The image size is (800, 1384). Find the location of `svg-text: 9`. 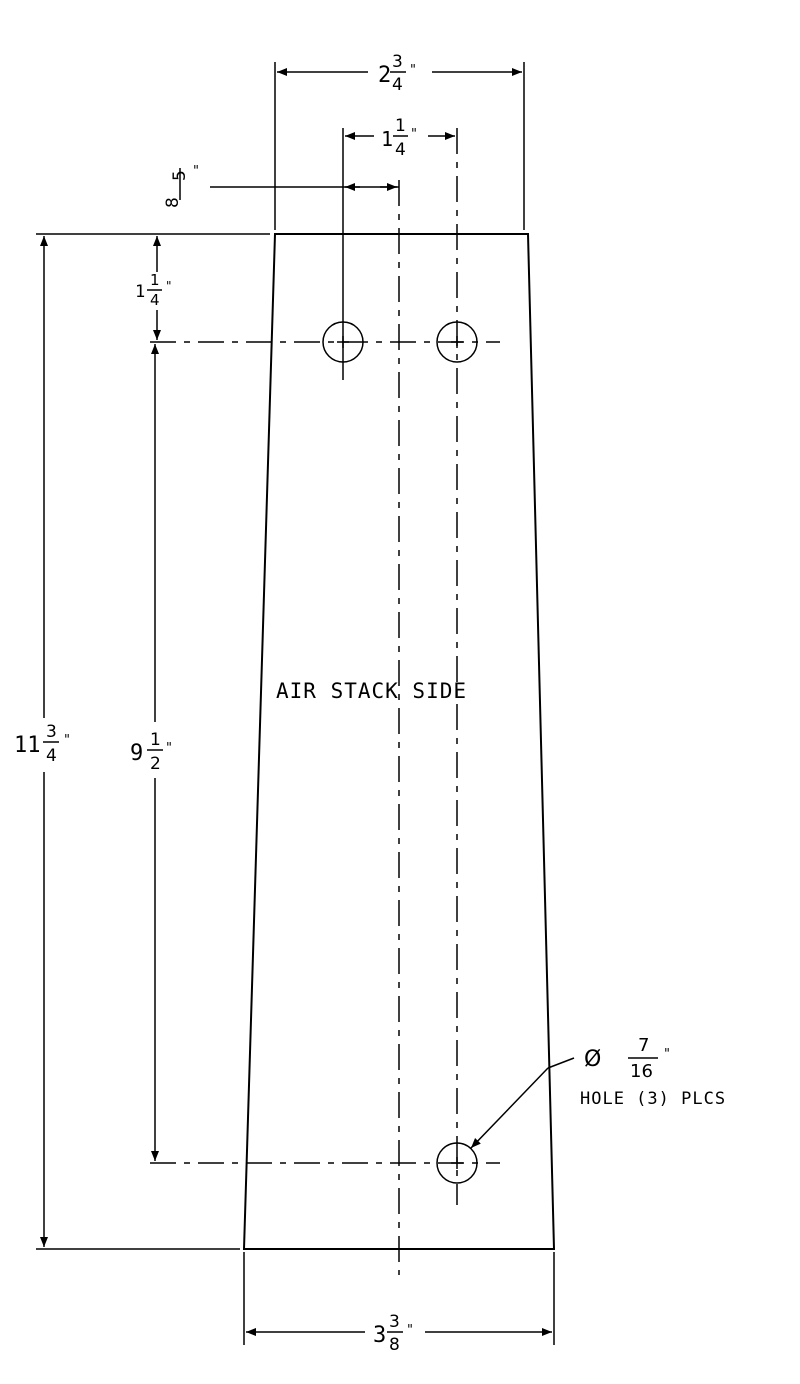

svg-text: 9 is located at coordinates (136, 753).